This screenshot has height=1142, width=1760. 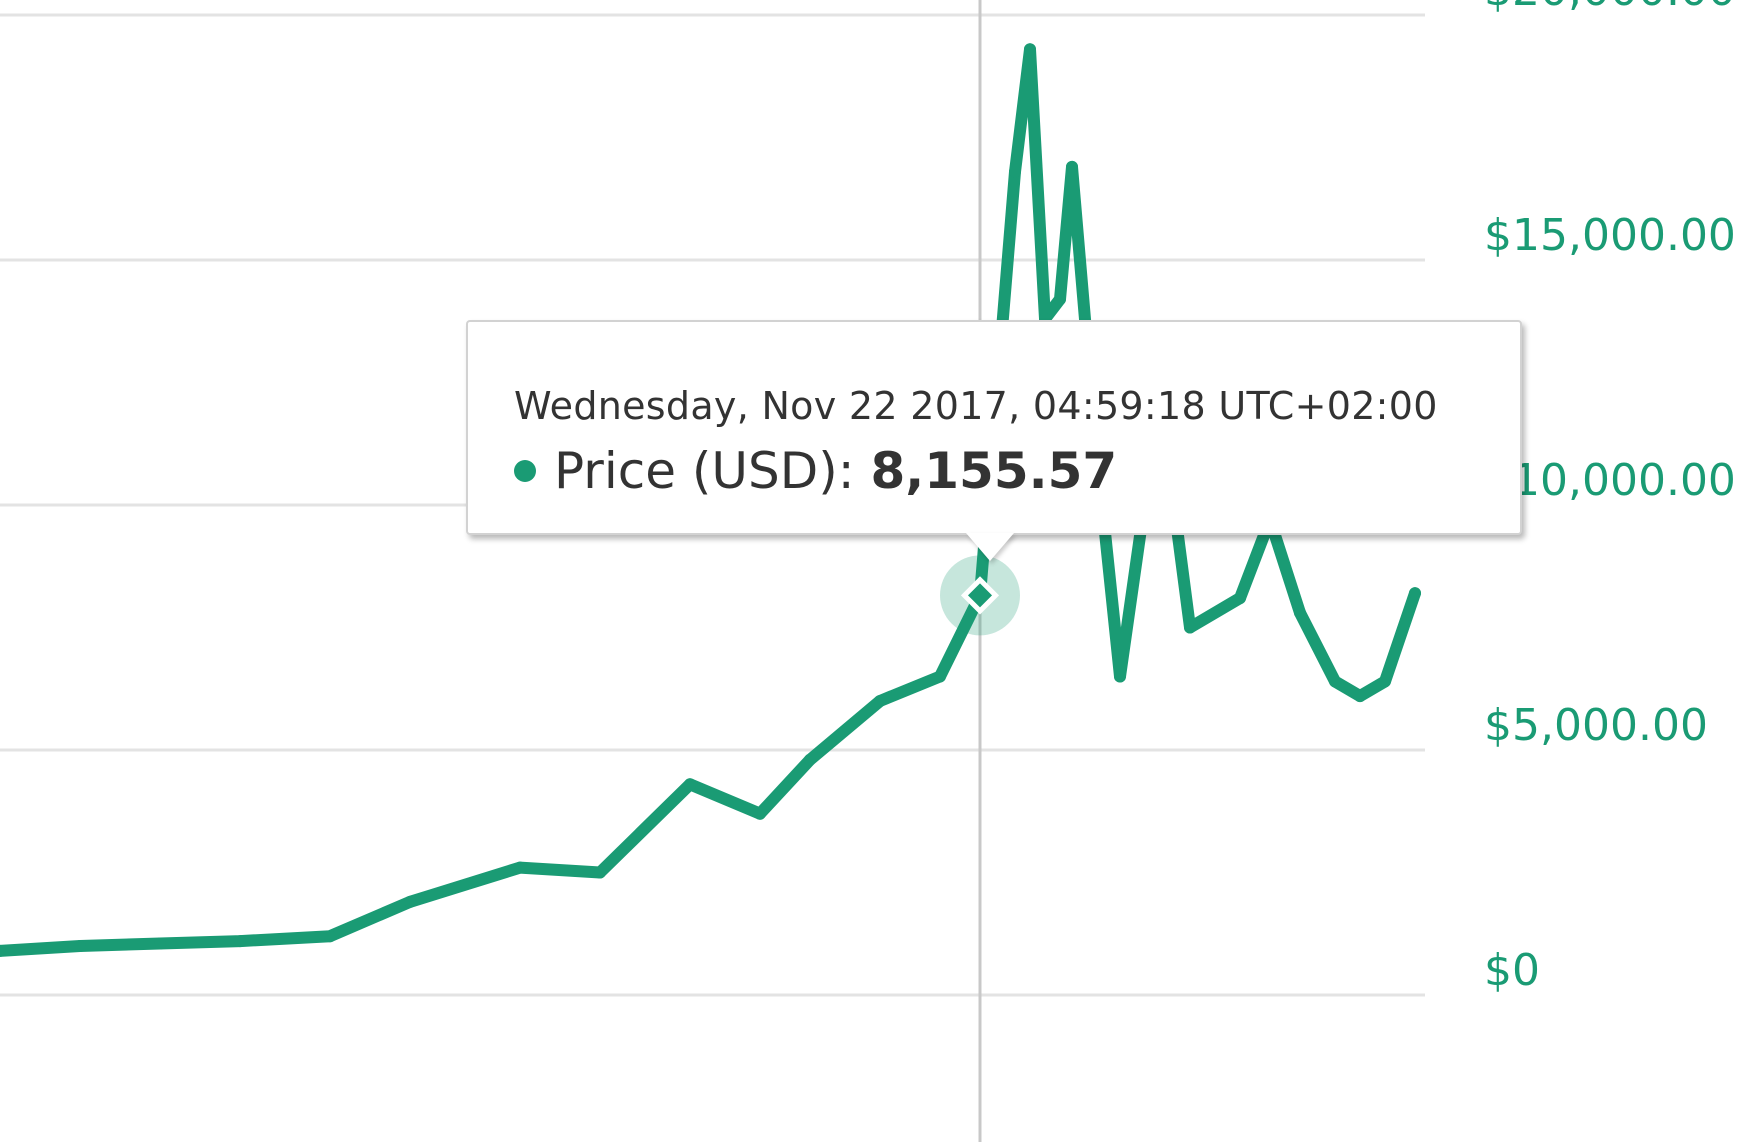 I want to click on tooltip-series-label: Price (USD):, so click(x=712, y=471).